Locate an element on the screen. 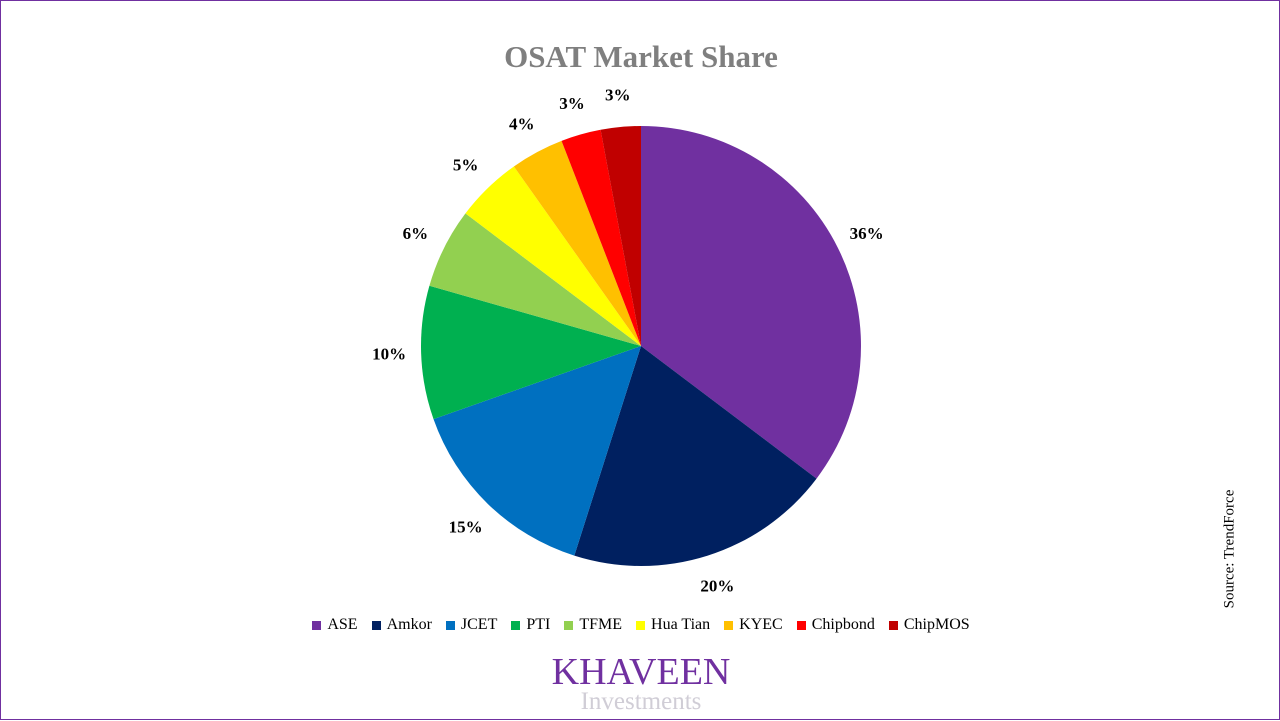 The width and height of the screenshot is (1280, 721). pie-slice-jcet is located at coordinates (537, 451).